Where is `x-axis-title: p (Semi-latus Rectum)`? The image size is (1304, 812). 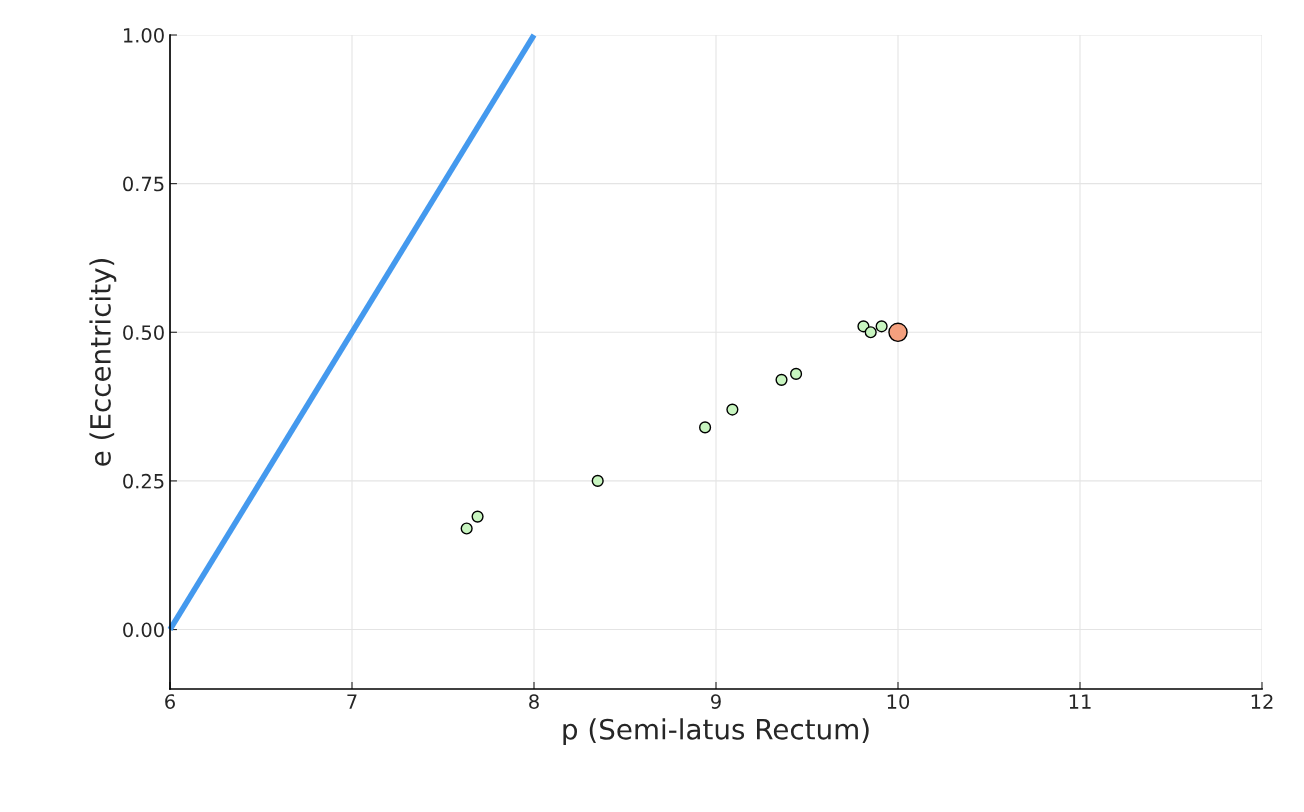
x-axis-title: p (Semi-latus Rectum) is located at coordinates (716, 732).